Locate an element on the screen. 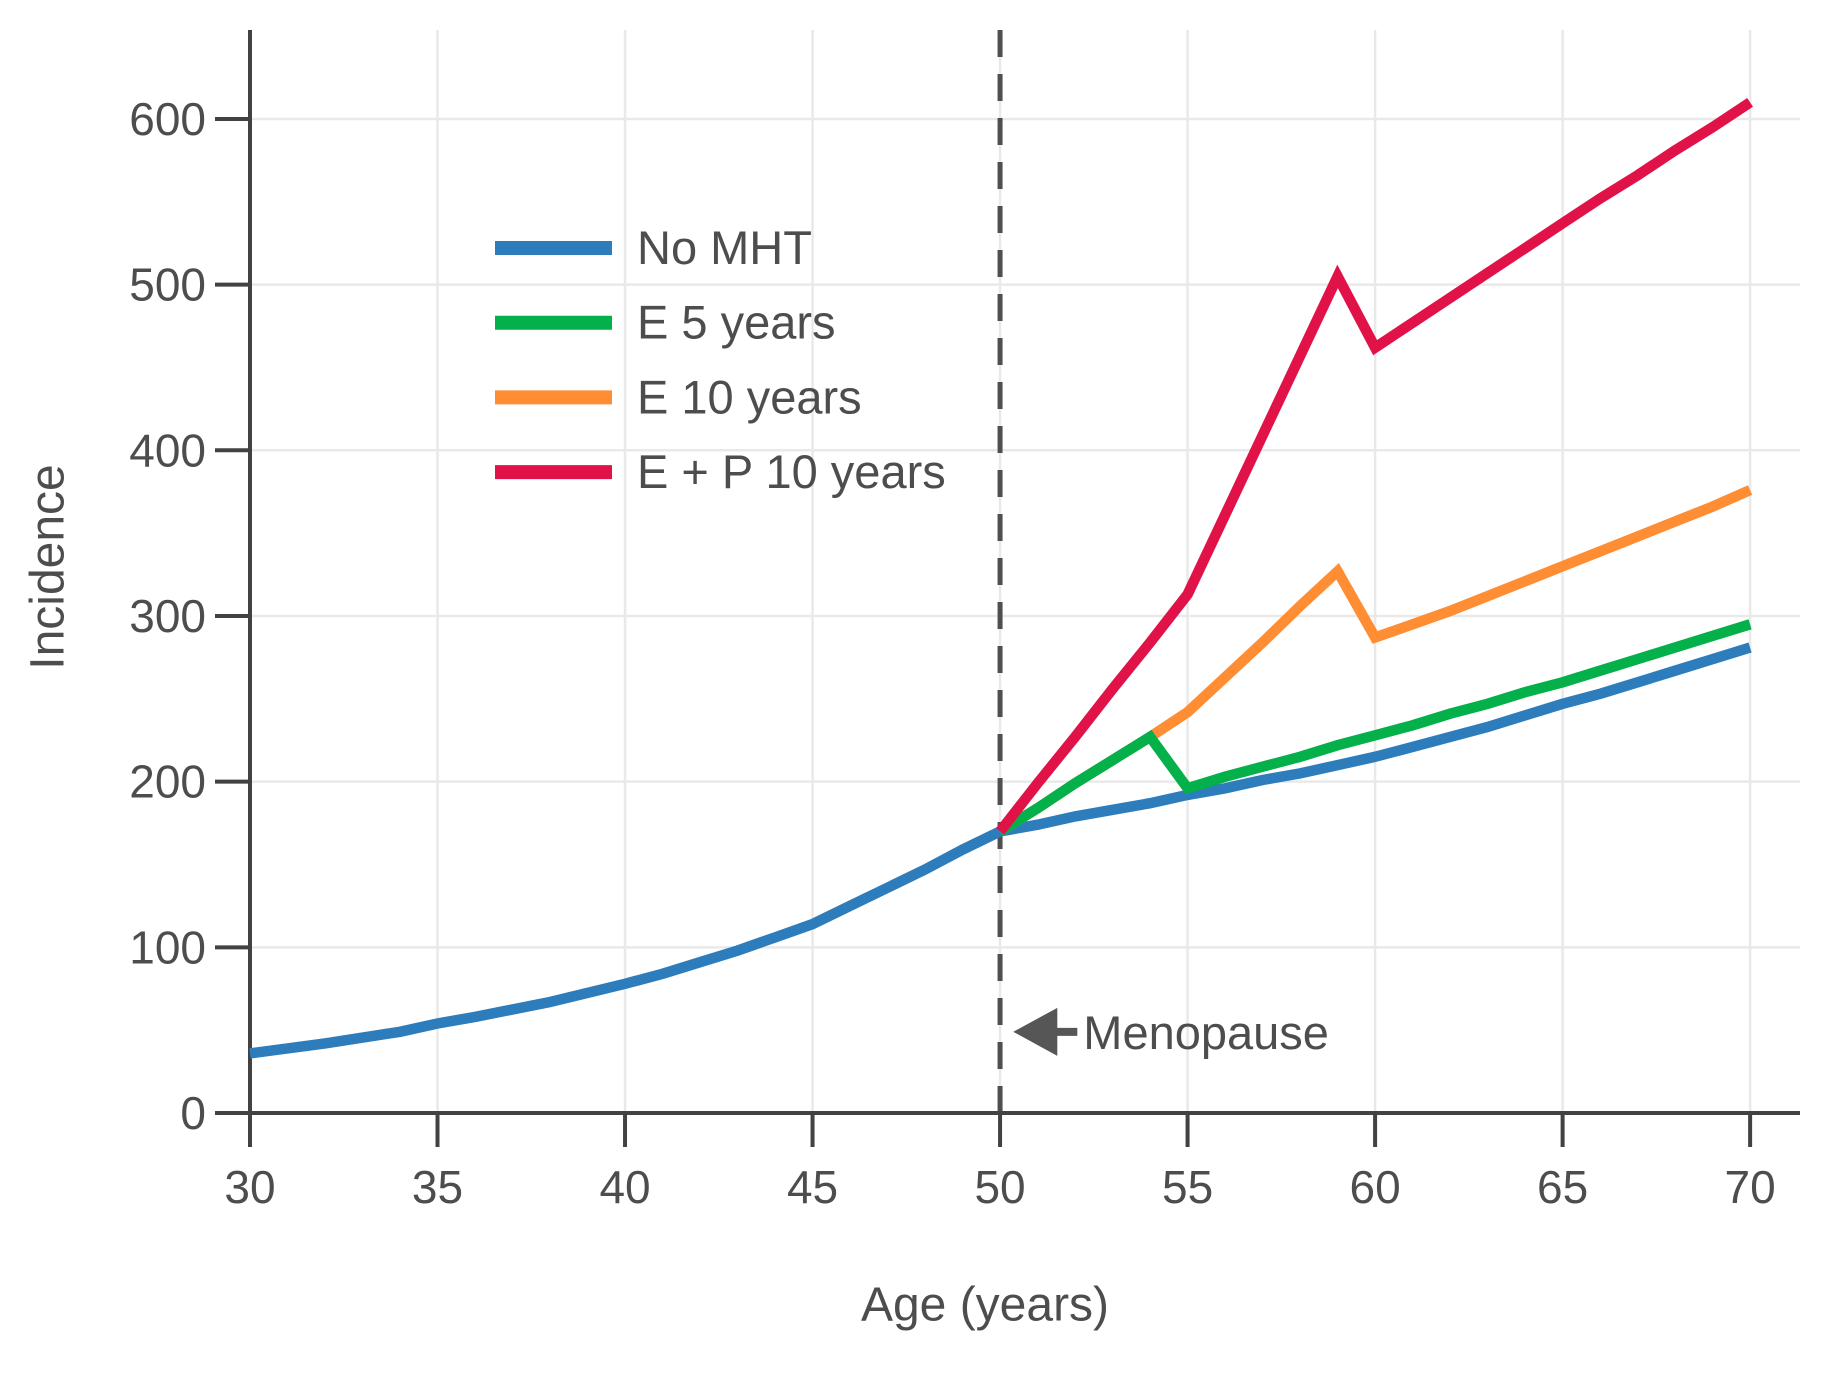 The height and width of the screenshot is (1378, 1834). series-line-e-5-years is located at coordinates (1374, 727).